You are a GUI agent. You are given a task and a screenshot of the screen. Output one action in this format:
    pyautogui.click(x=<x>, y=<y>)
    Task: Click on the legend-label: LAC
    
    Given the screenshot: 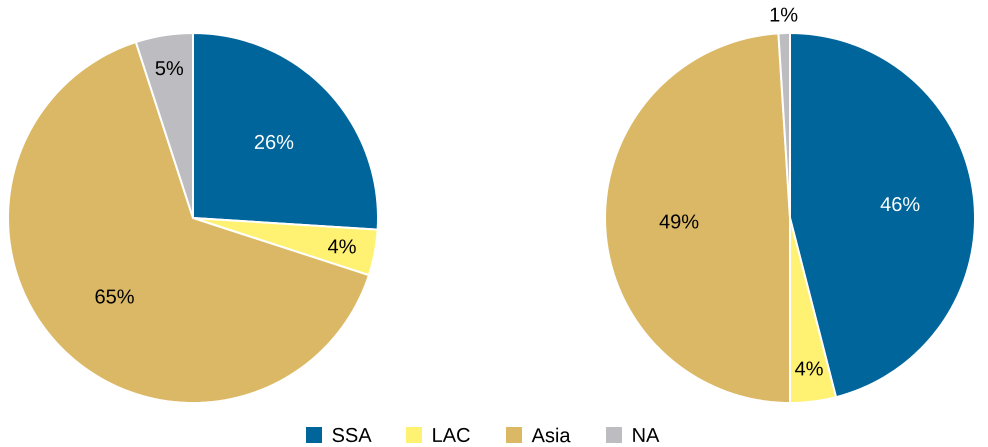 What is the action you would take?
    pyautogui.click(x=451, y=435)
    